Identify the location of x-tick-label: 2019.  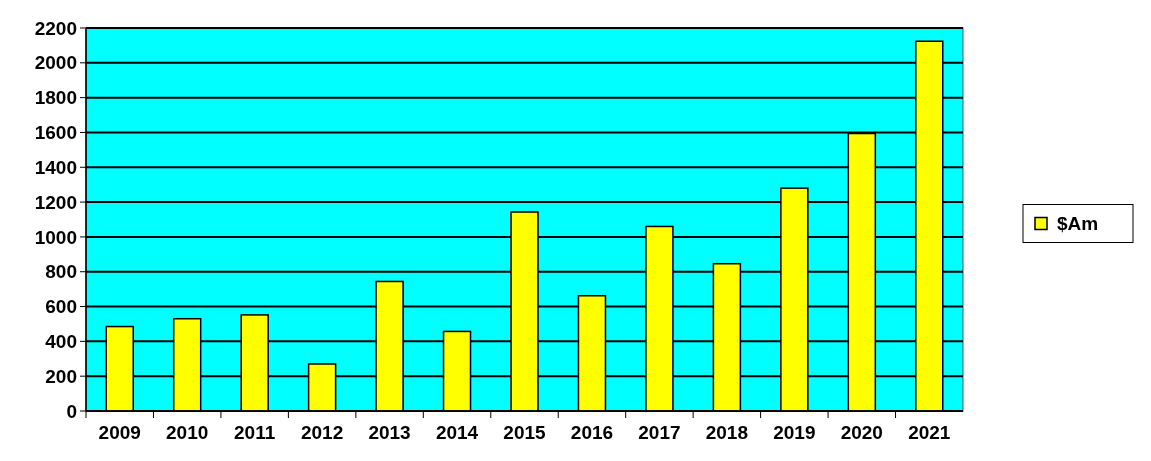
(794, 432).